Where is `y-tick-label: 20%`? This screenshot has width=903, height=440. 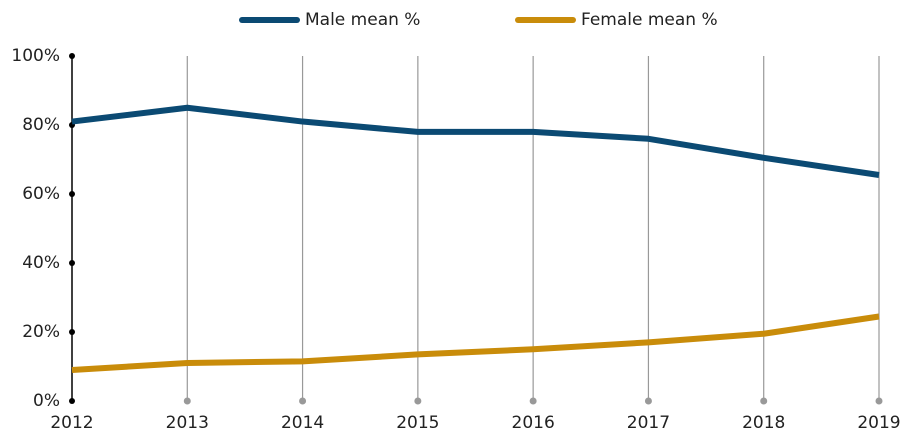
y-tick-label: 20% is located at coordinates (41, 332).